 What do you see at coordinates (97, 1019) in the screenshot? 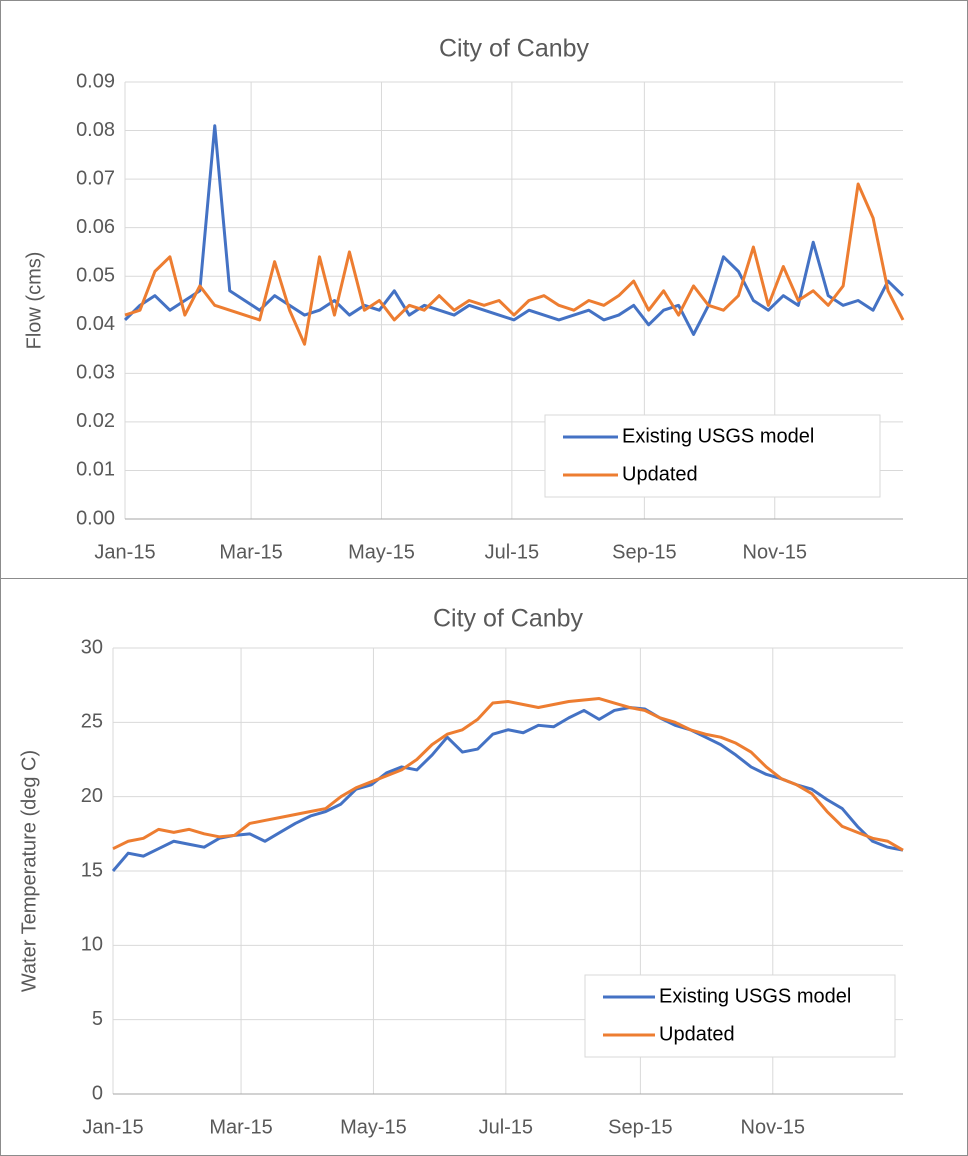
I see `y-tick-label: 5` at bounding box center [97, 1019].